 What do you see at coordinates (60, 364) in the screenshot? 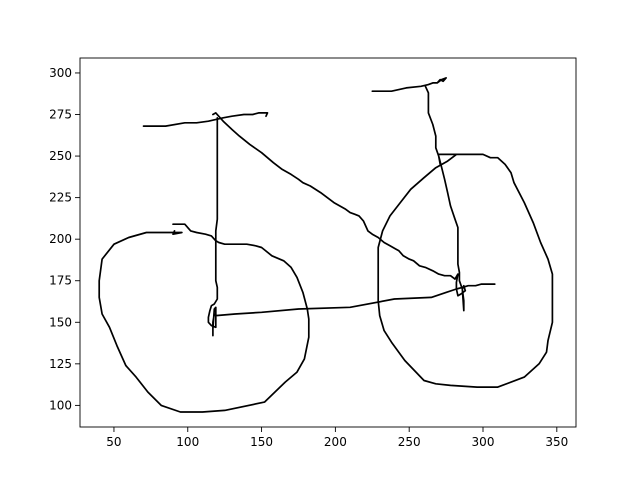
I see `y-tick-label: 125` at bounding box center [60, 364].